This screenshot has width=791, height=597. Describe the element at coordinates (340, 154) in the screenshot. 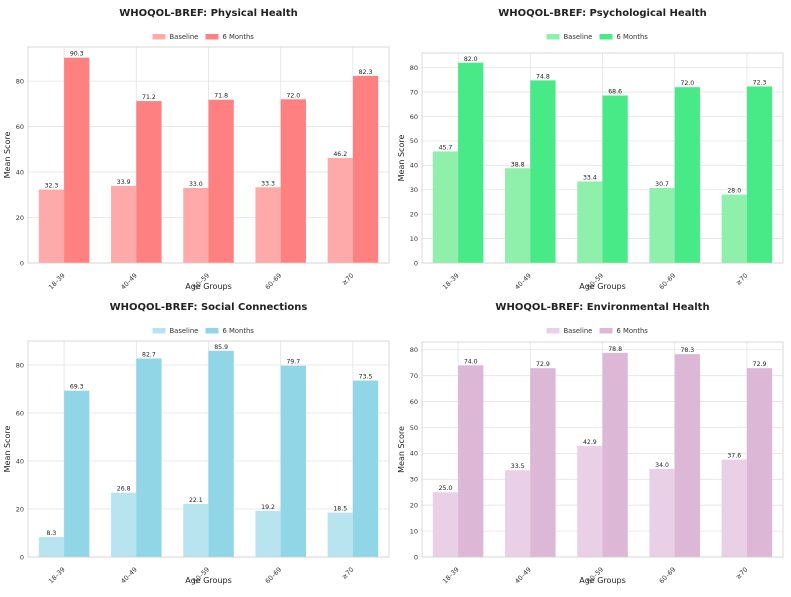

I see `data-label: 46.2` at that location.